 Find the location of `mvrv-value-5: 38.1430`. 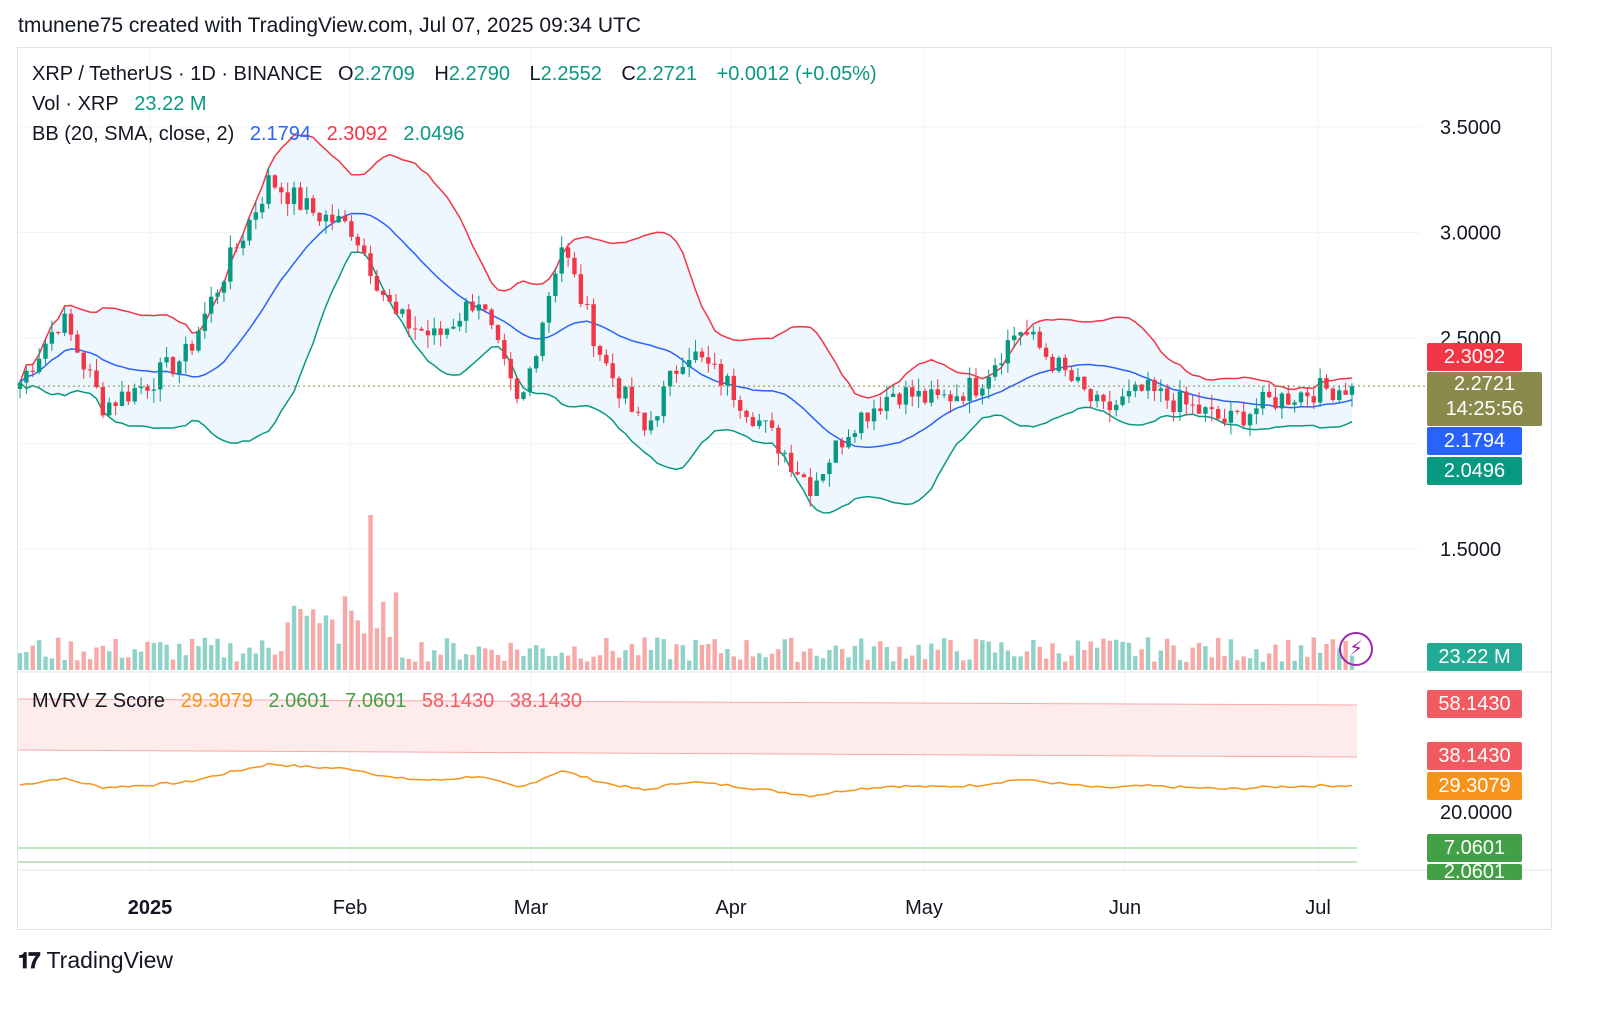

mvrv-value-5: 38.1430 is located at coordinates (546, 701).